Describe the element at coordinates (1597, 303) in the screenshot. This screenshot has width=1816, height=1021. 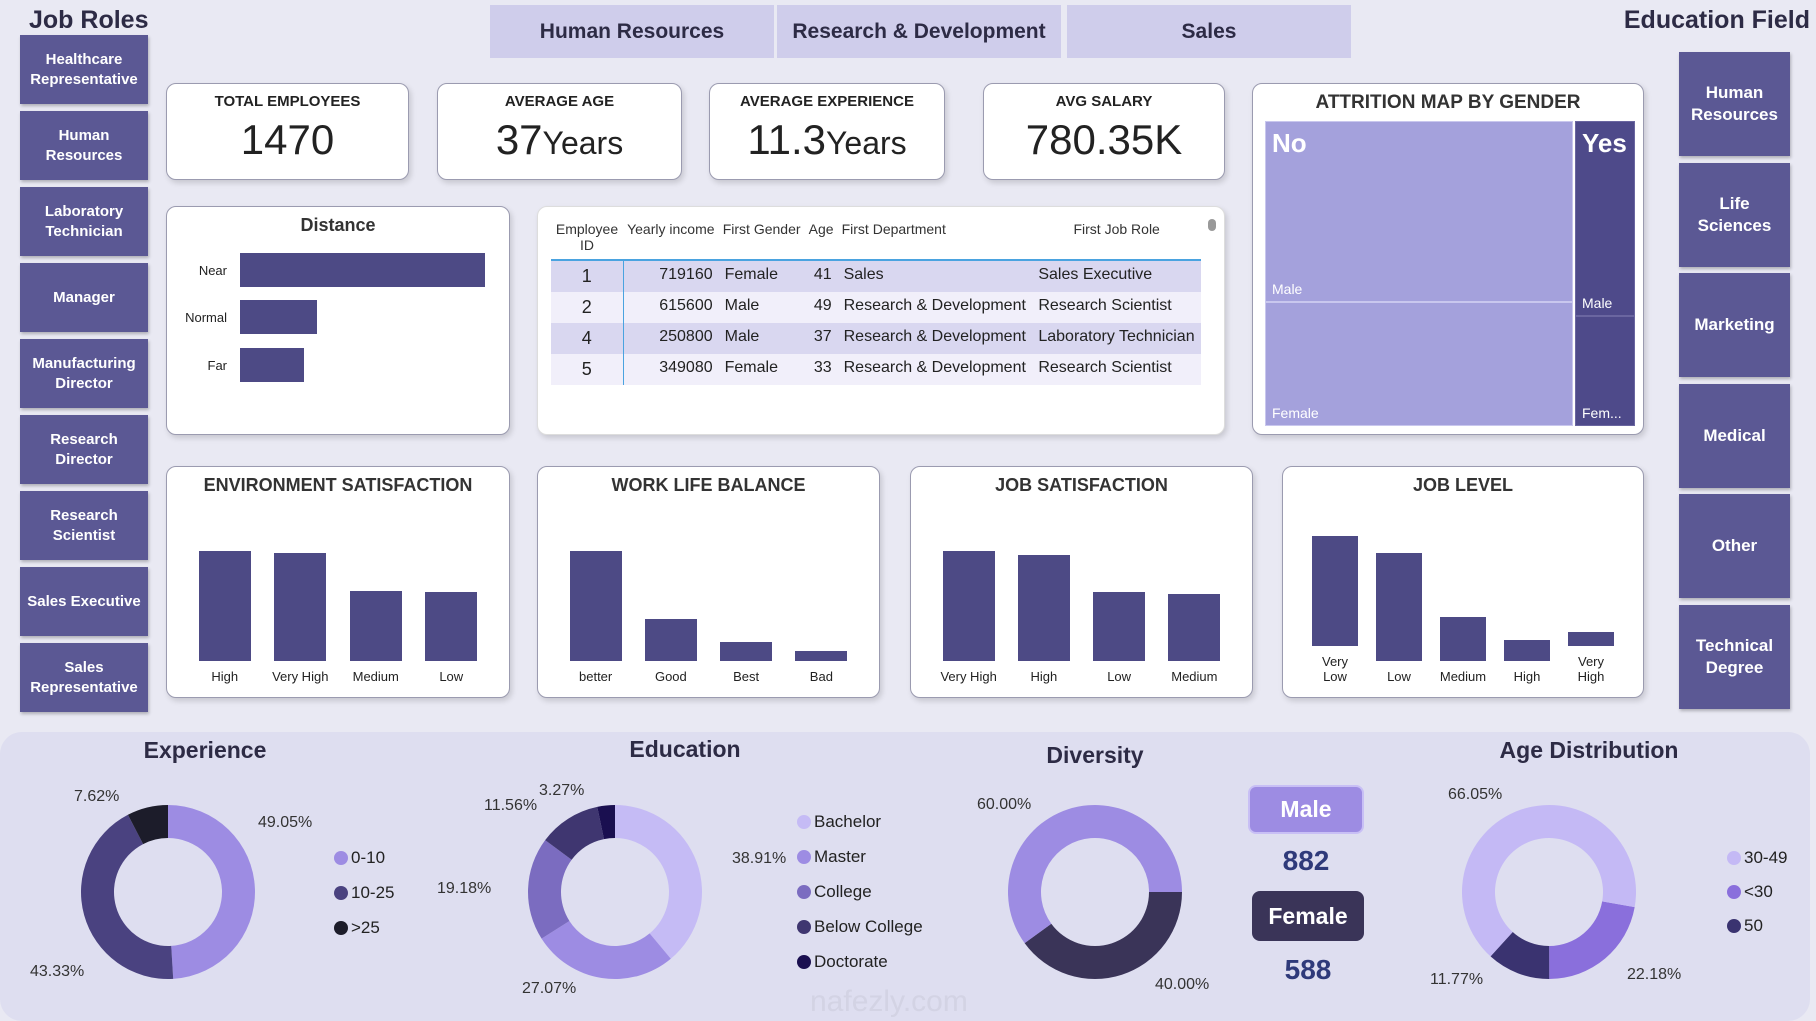
I see `treemap-label: Male` at that location.